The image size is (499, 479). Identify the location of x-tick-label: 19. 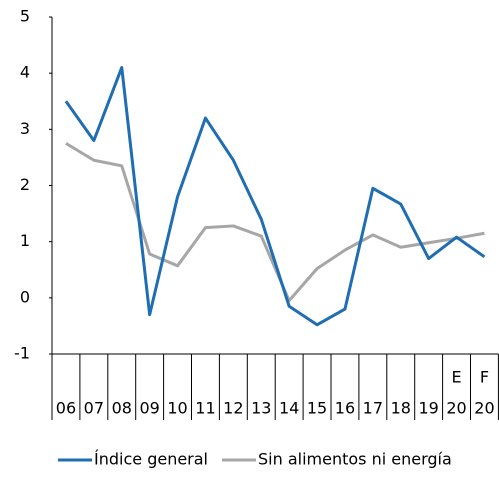
(428, 408).